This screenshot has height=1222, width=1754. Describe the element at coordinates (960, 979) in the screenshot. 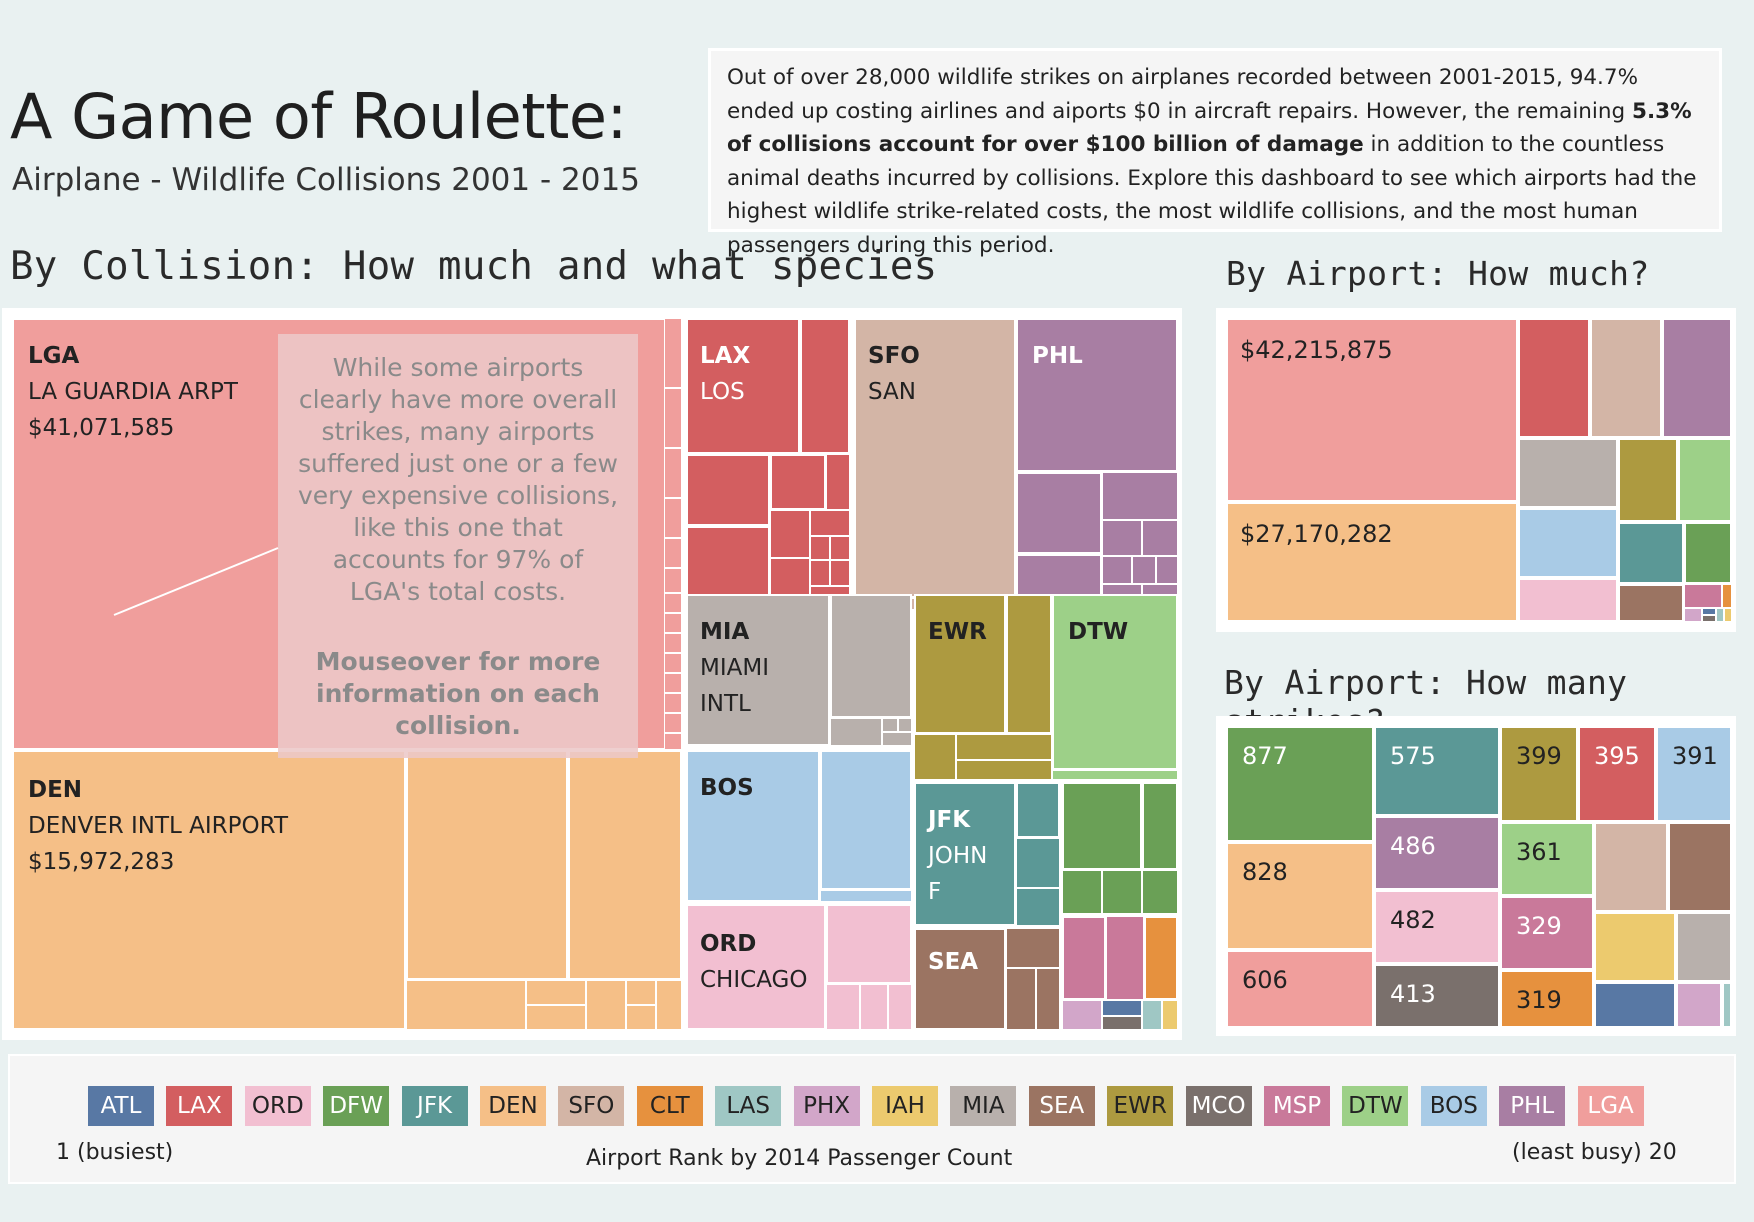

I see `tm-cell-sea-main` at that location.